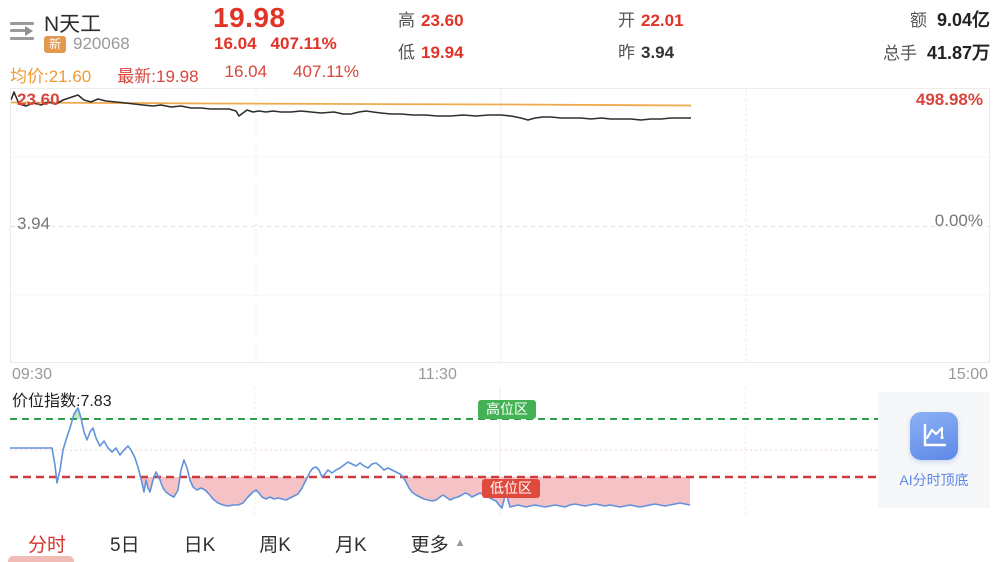 The height and width of the screenshot is (562, 998). What do you see at coordinates (55, 44) in the screenshot?
I see `new-stock-badge: 新` at bounding box center [55, 44].